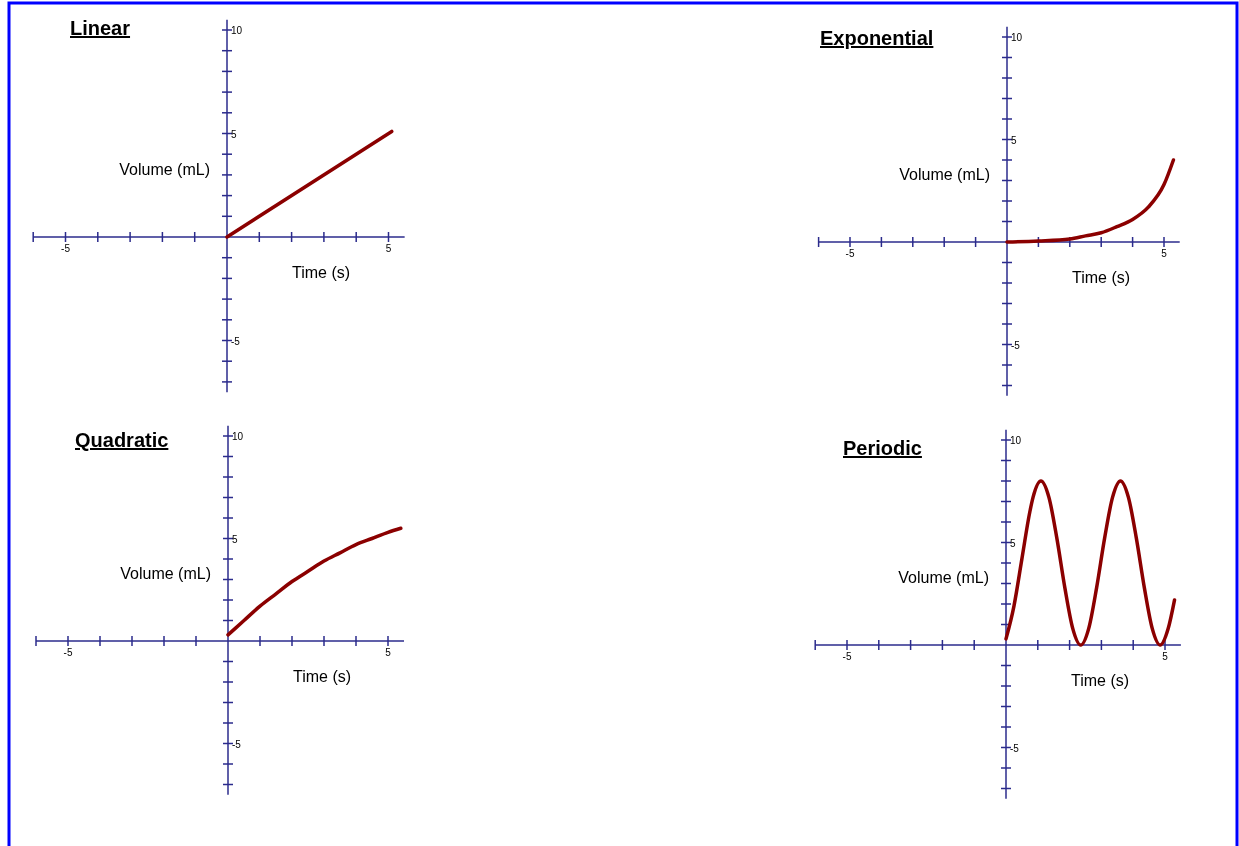 The width and height of the screenshot is (1239, 846). What do you see at coordinates (882, 448) in the screenshot?
I see `chart-title: Periodic` at bounding box center [882, 448].